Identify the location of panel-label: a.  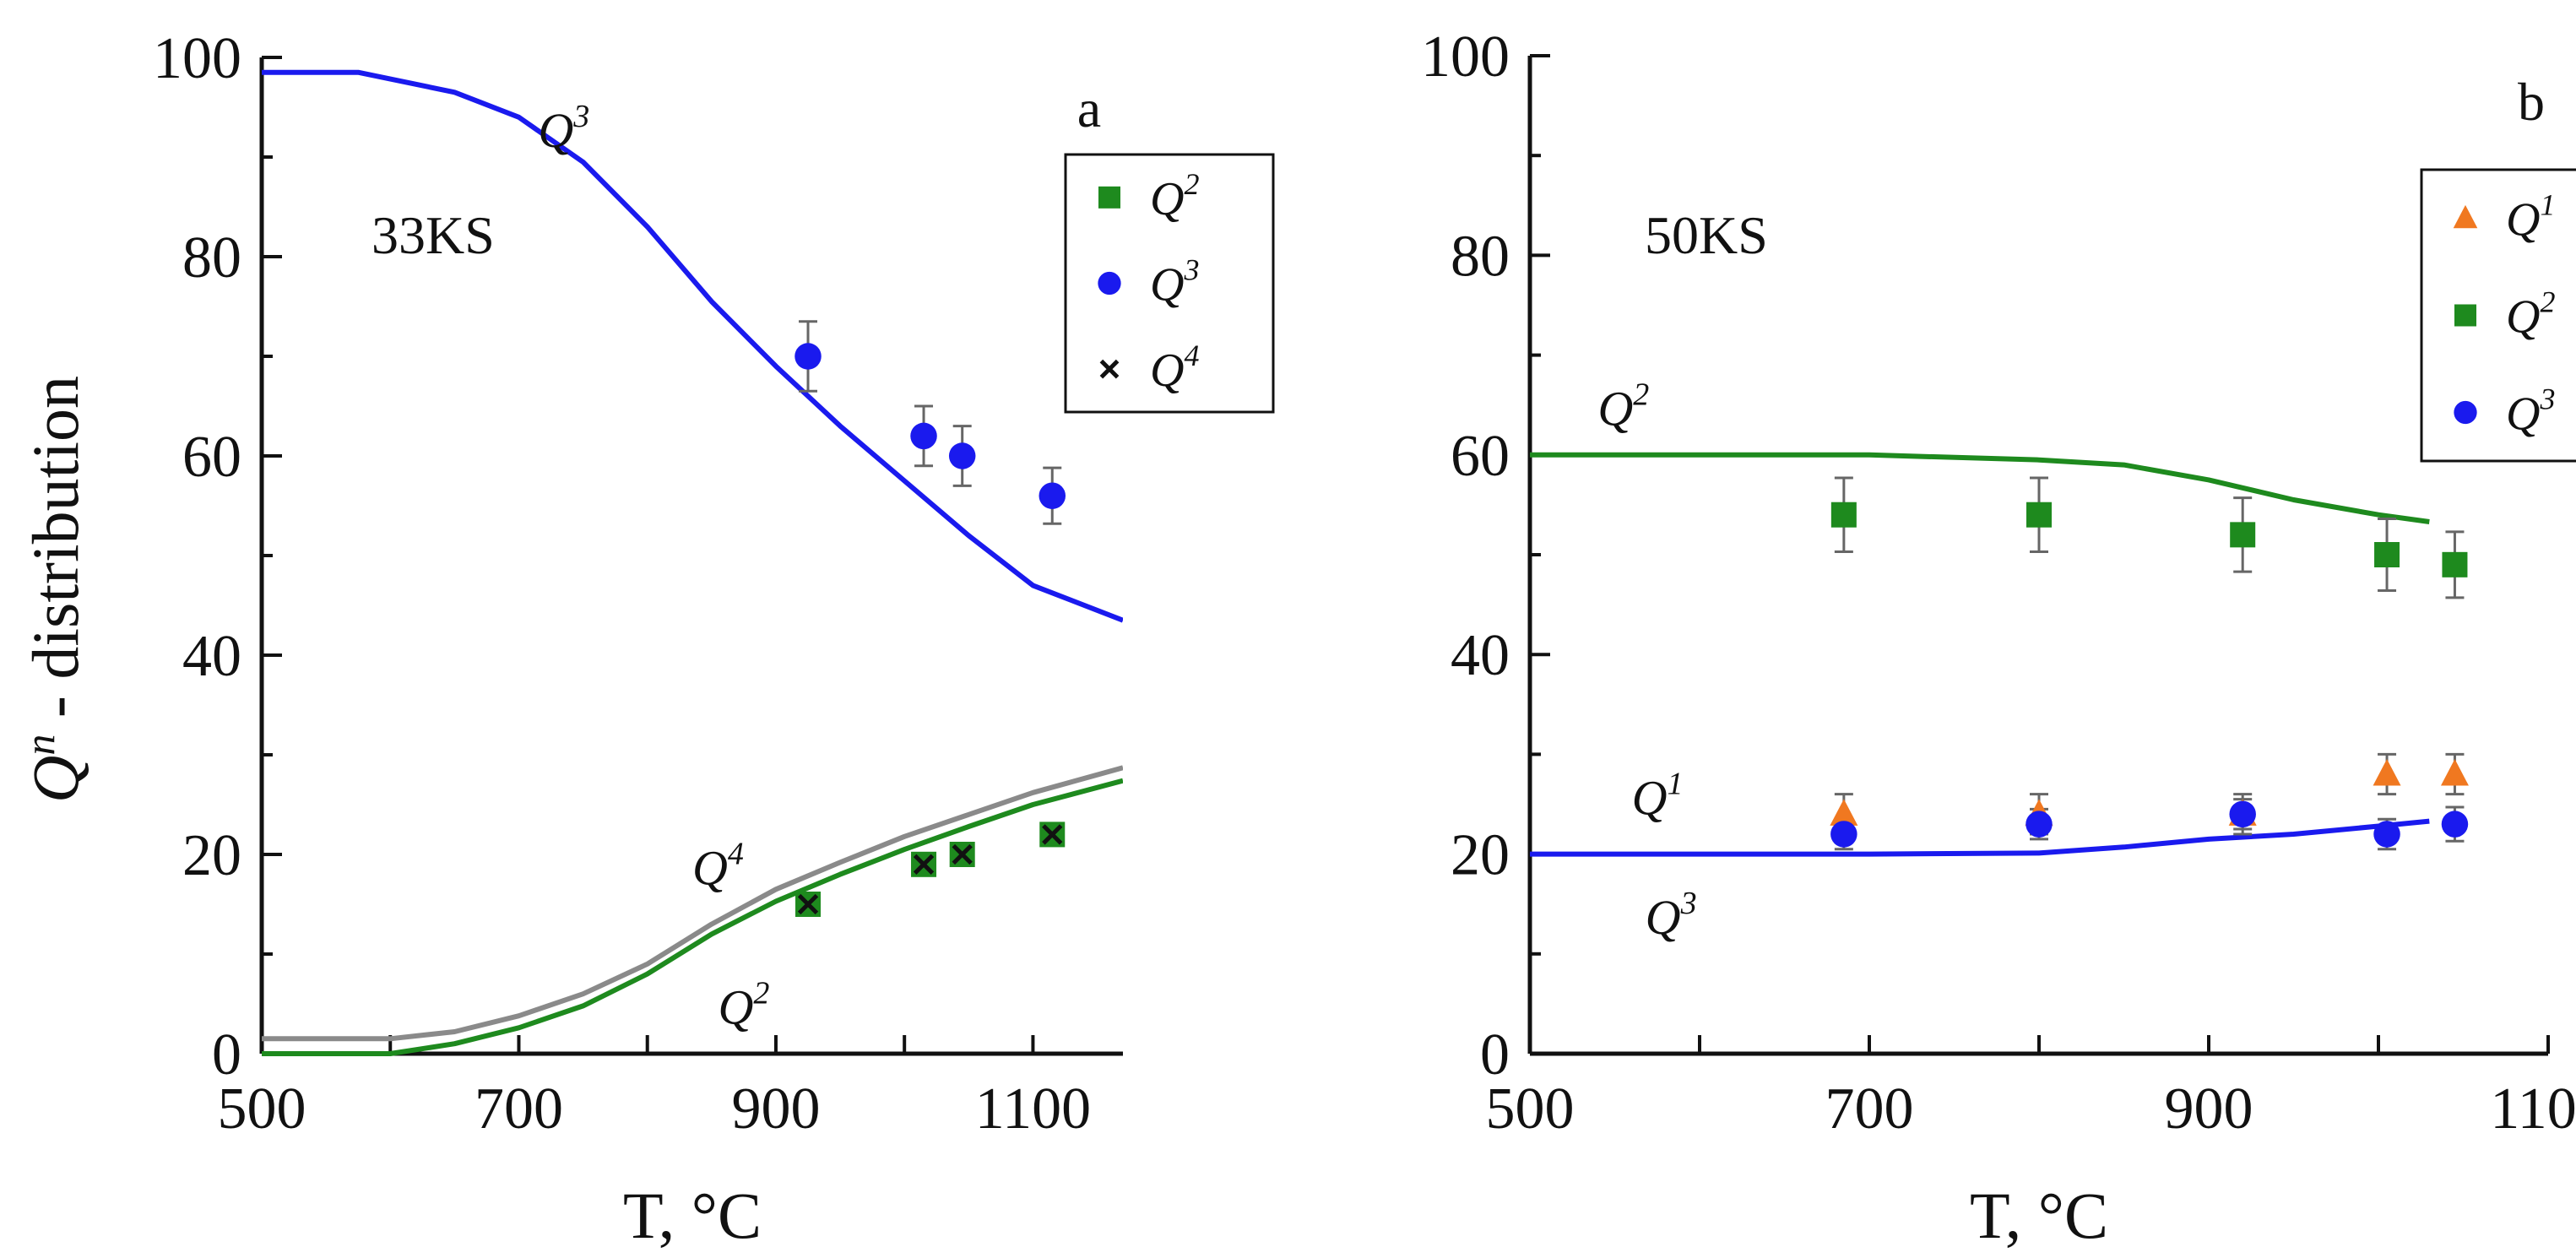
(1089, 108).